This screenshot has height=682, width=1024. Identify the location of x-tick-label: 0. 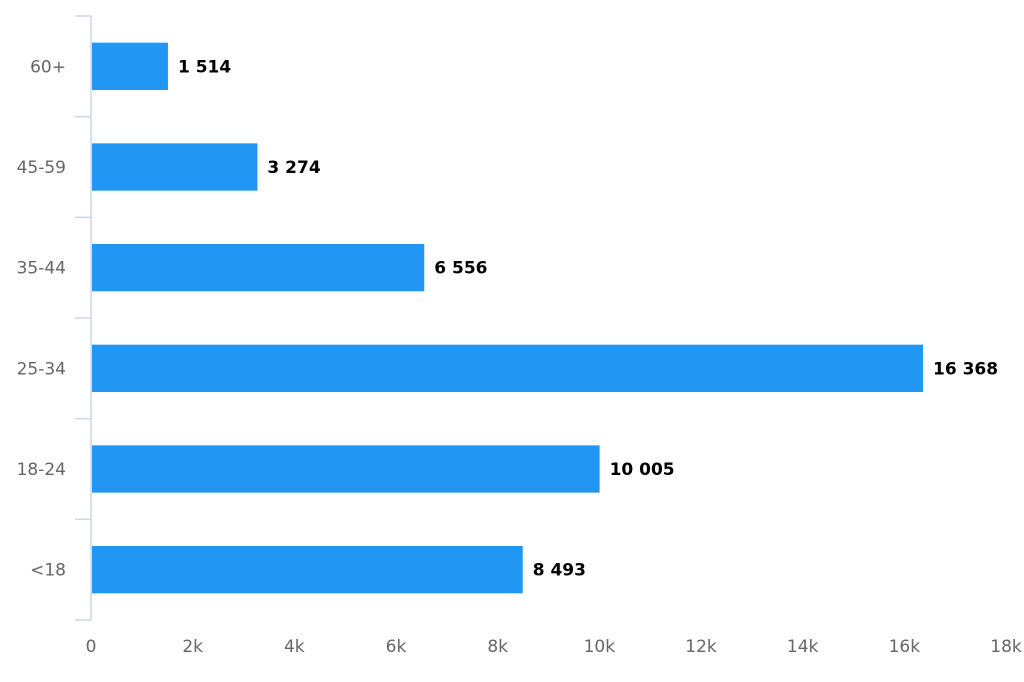
(91, 647).